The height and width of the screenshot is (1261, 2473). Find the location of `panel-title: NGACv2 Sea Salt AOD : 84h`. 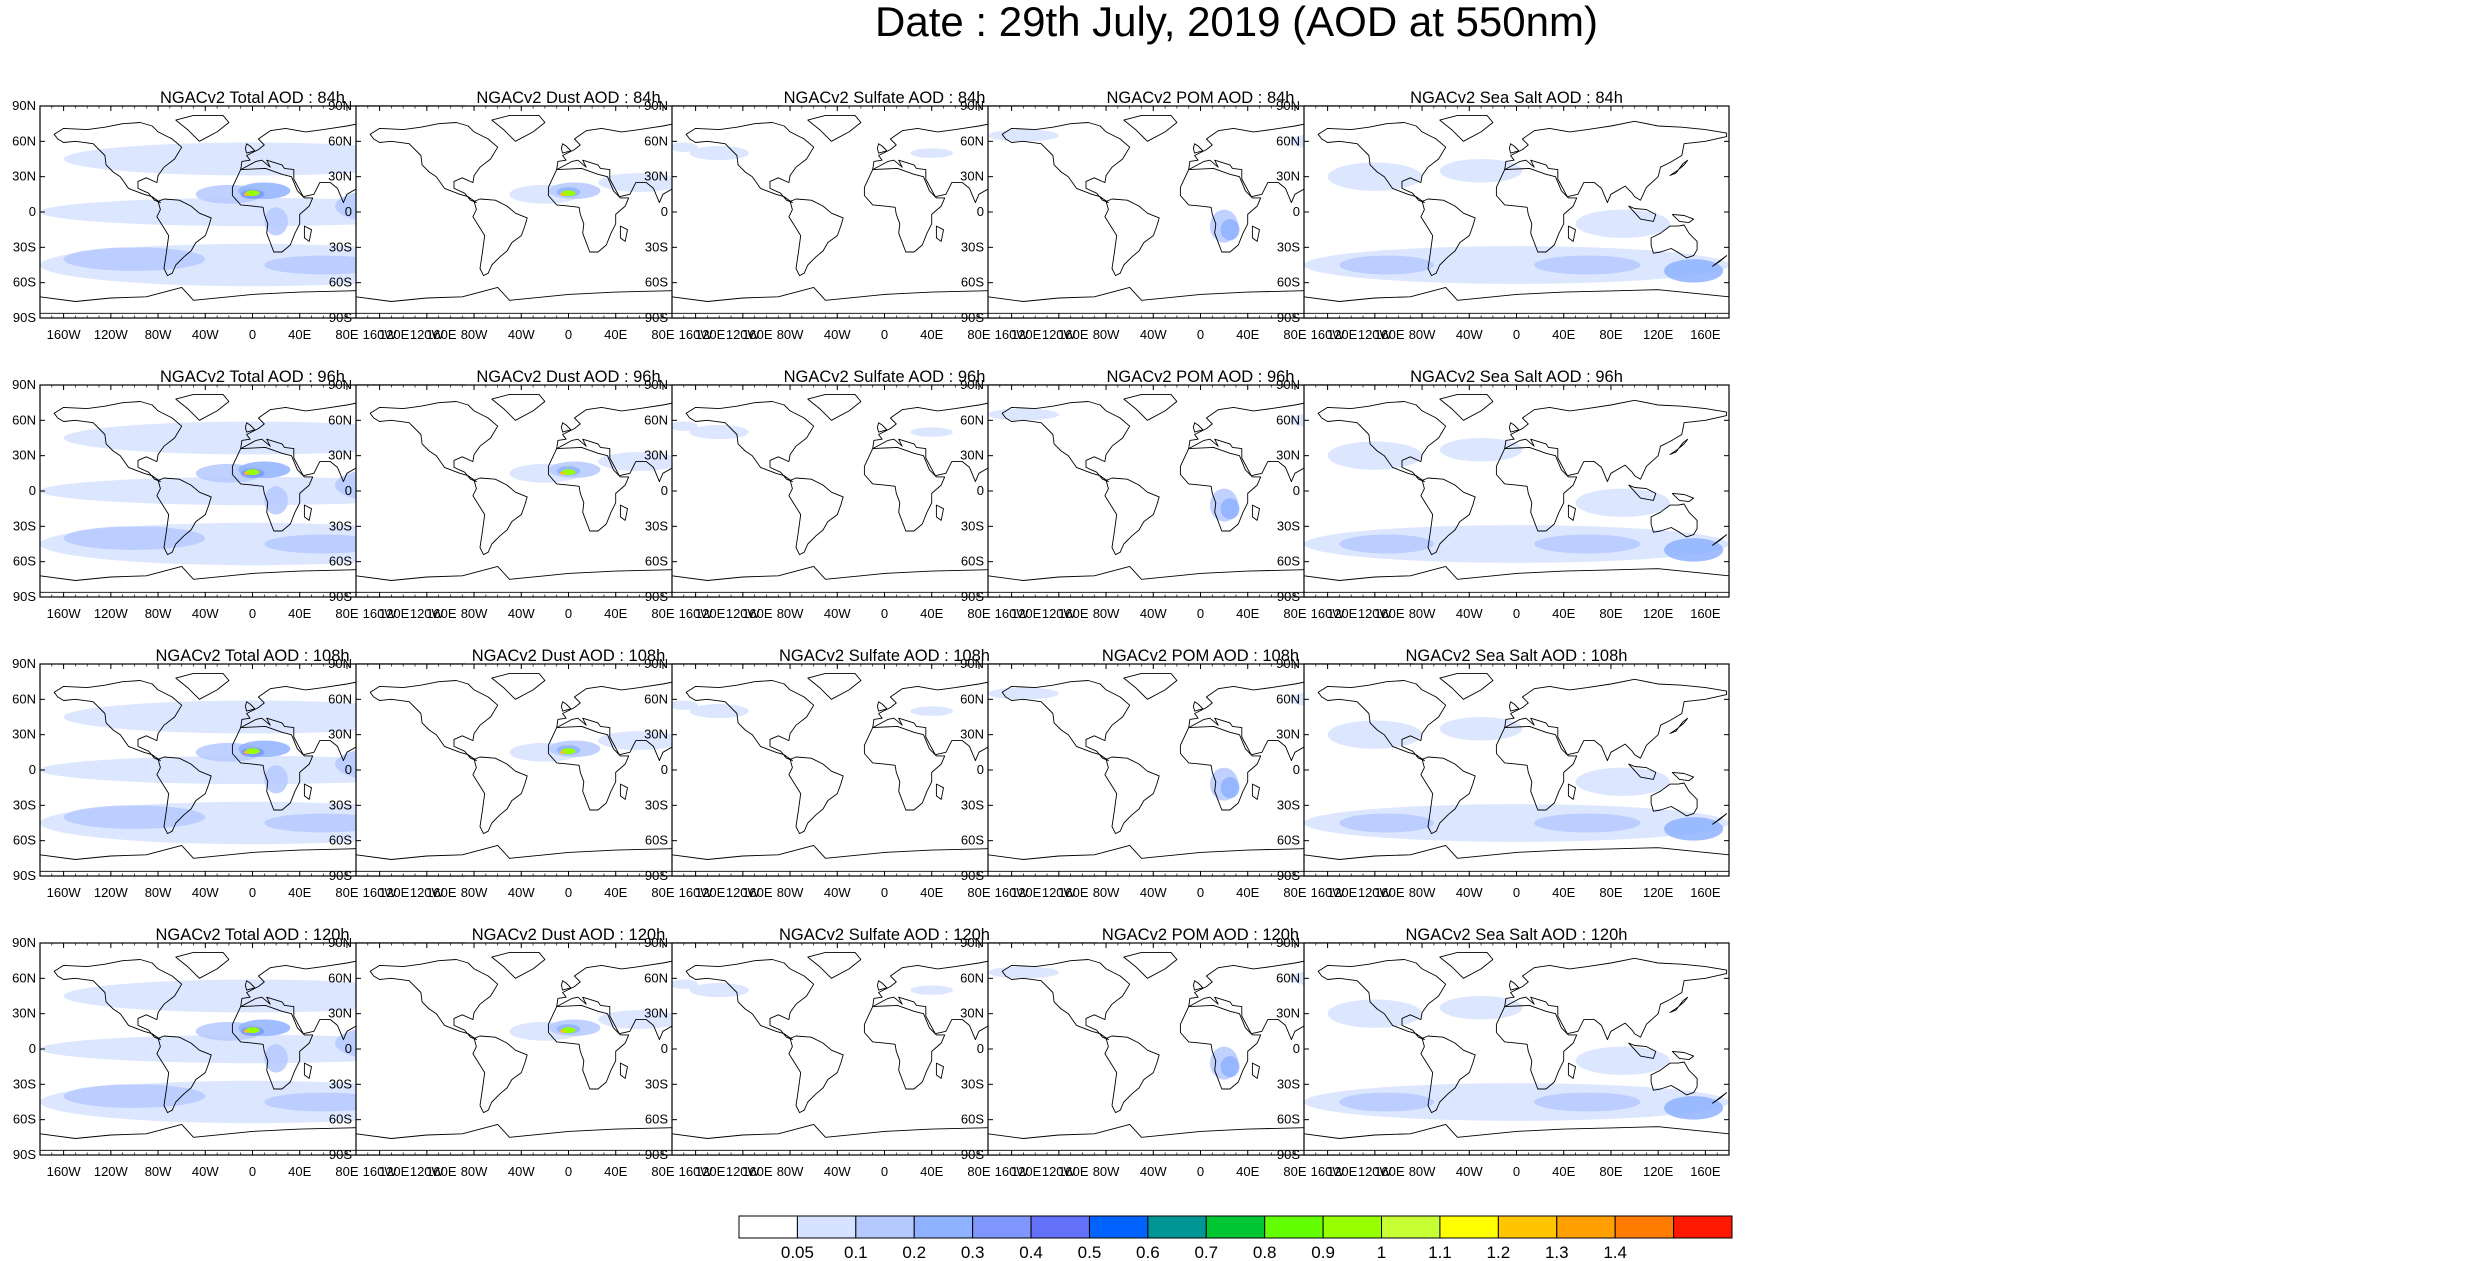

panel-title: NGACv2 Sea Salt AOD : 84h is located at coordinates (1516, 98).